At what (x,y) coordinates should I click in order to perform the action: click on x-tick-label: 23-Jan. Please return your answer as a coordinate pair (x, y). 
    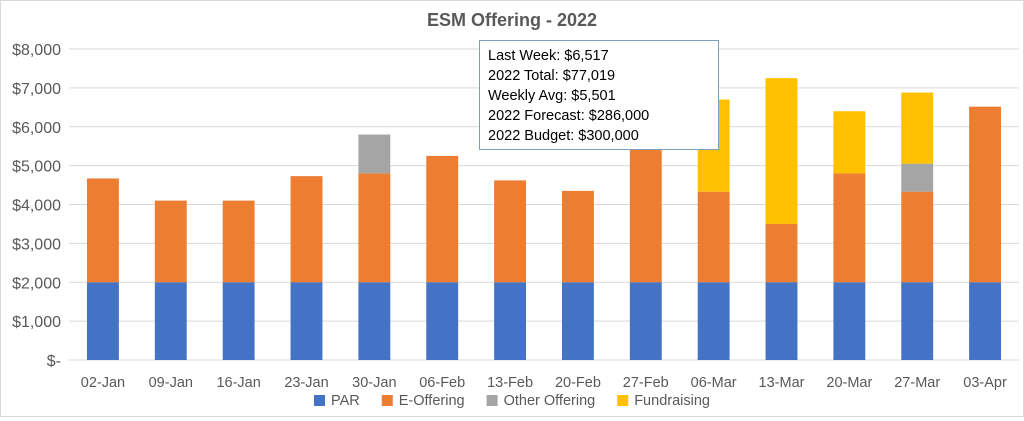
    Looking at the image, I should click on (306, 383).